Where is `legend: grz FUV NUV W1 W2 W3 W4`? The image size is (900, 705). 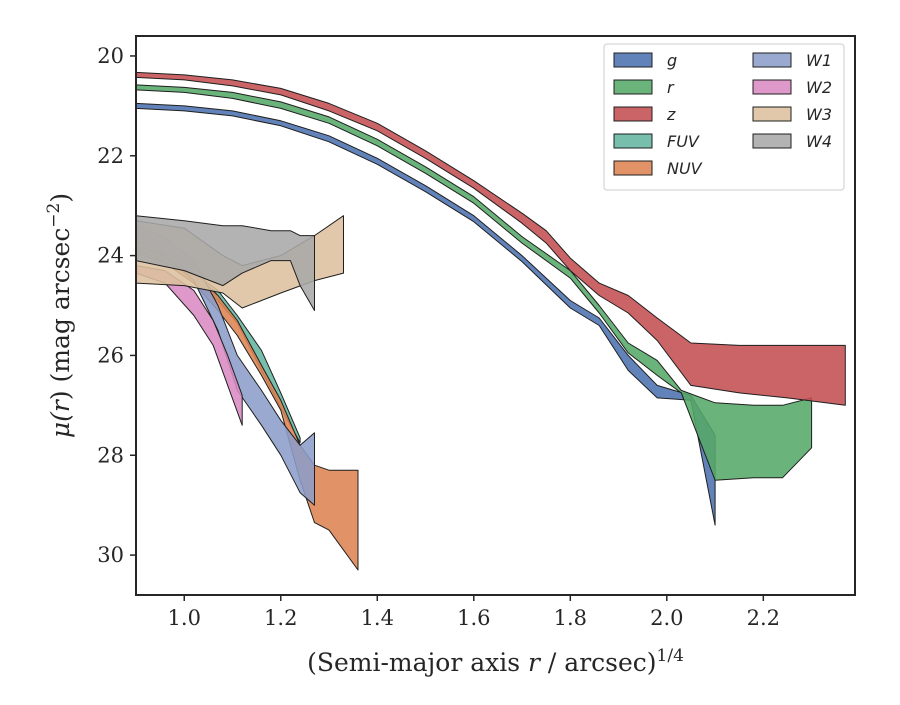
legend: grz FUV NUV W1 W2 W3 W4 is located at coordinates (724, 117).